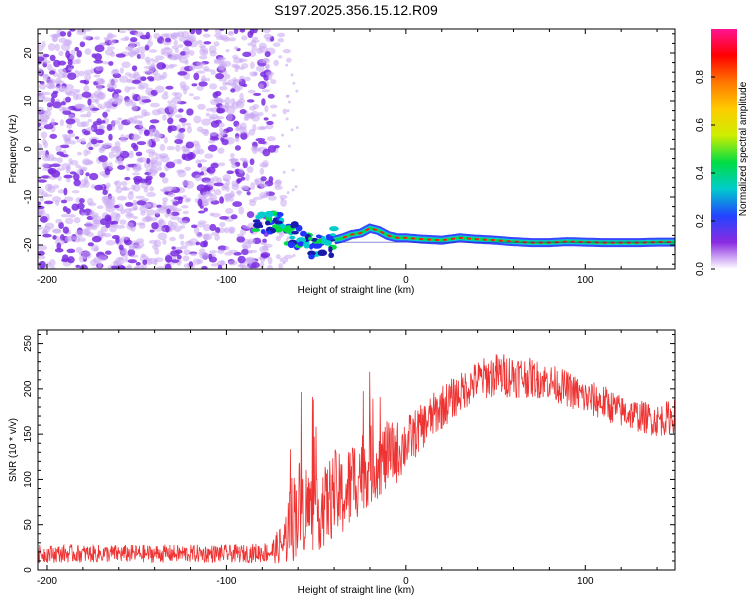  What do you see at coordinates (47, 581) in the screenshot?
I see `x-tick-label: -200` at bounding box center [47, 581].